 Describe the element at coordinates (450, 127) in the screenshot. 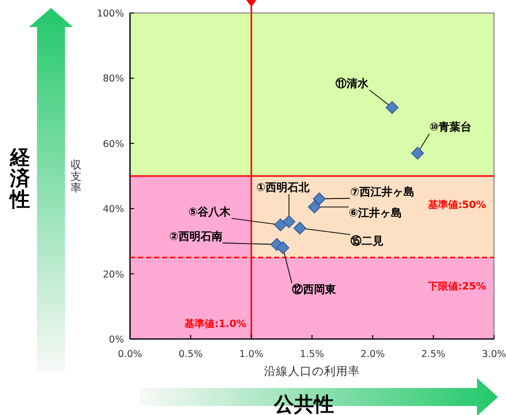

I see `annotation: ⑩青葉台` at that location.